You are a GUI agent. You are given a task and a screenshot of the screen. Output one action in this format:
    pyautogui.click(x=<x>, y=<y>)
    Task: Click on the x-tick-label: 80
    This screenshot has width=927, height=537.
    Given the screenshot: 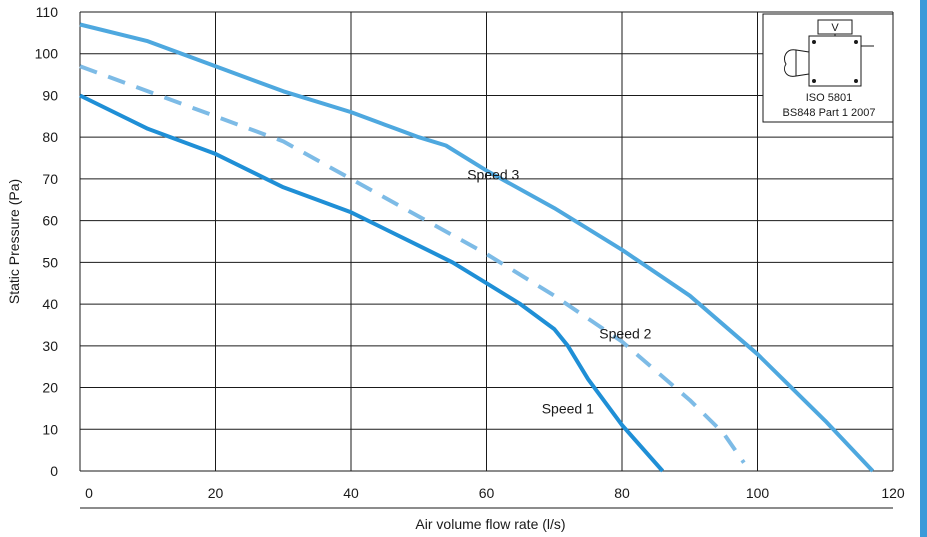 What is the action you would take?
    pyautogui.click(x=622, y=493)
    